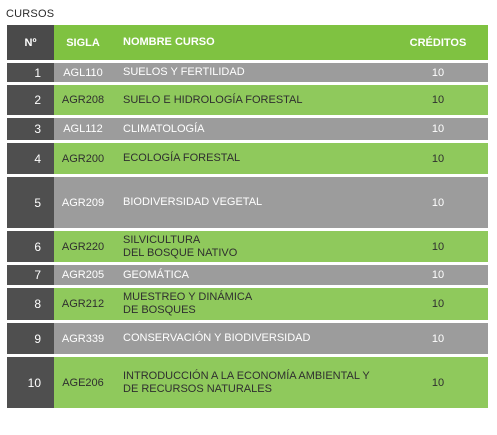  What do you see at coordinates (30, 202) in the screenshot?
I see `row-number: 5` at bounding box center [30, 202].